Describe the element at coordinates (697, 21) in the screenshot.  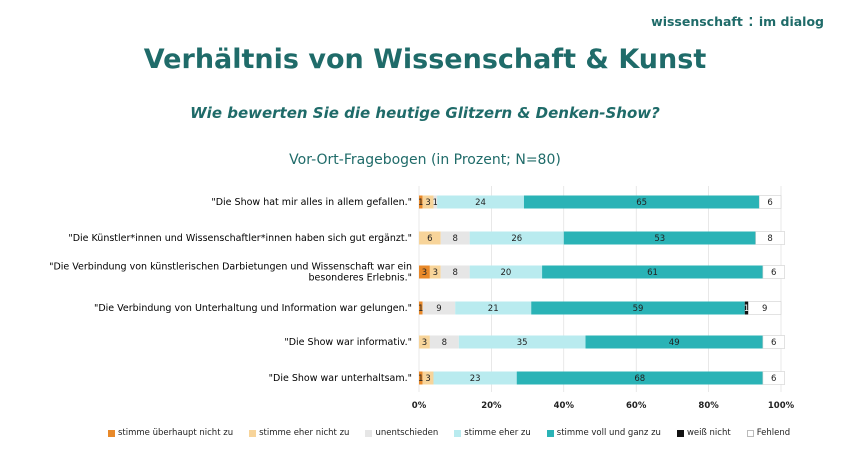
I see `brand-left: wissenschaft` at that location.